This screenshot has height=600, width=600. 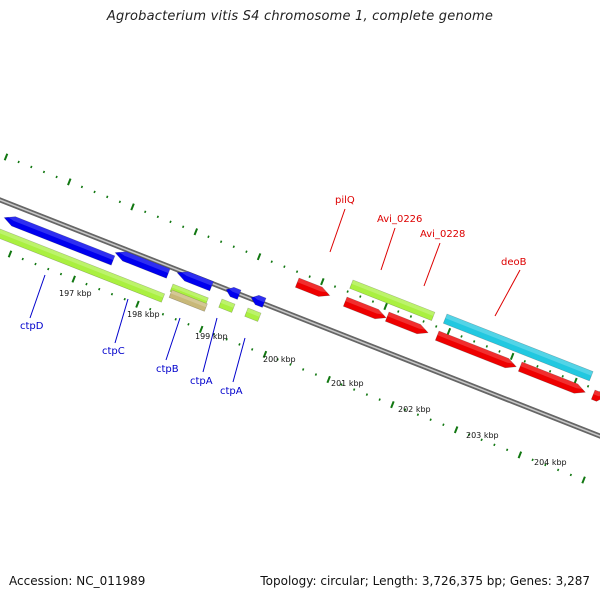 I want to click on cds-pilQ, so click(x=312, y=287).